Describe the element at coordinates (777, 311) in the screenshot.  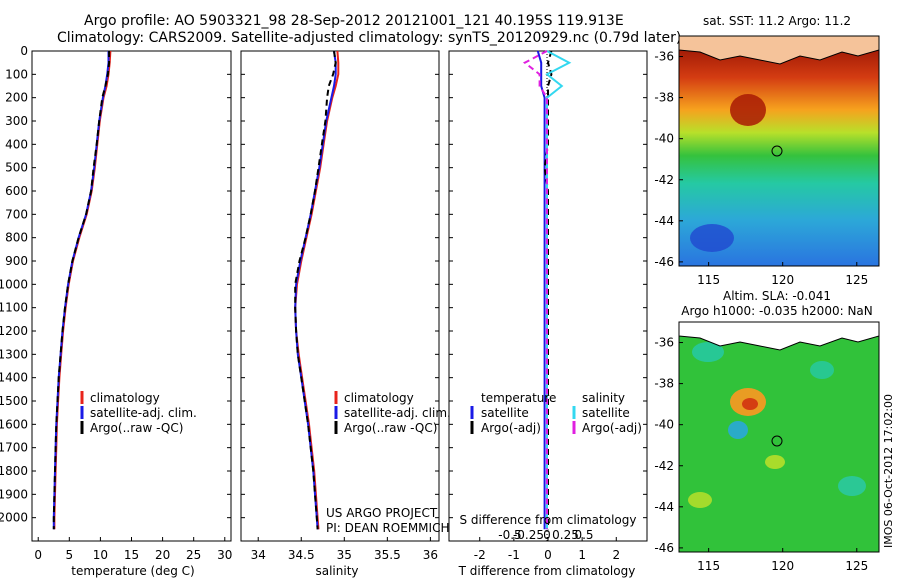
I see `sla-map-subtitle: Argo h1000: -0.035 h2000: NaN` at that location.